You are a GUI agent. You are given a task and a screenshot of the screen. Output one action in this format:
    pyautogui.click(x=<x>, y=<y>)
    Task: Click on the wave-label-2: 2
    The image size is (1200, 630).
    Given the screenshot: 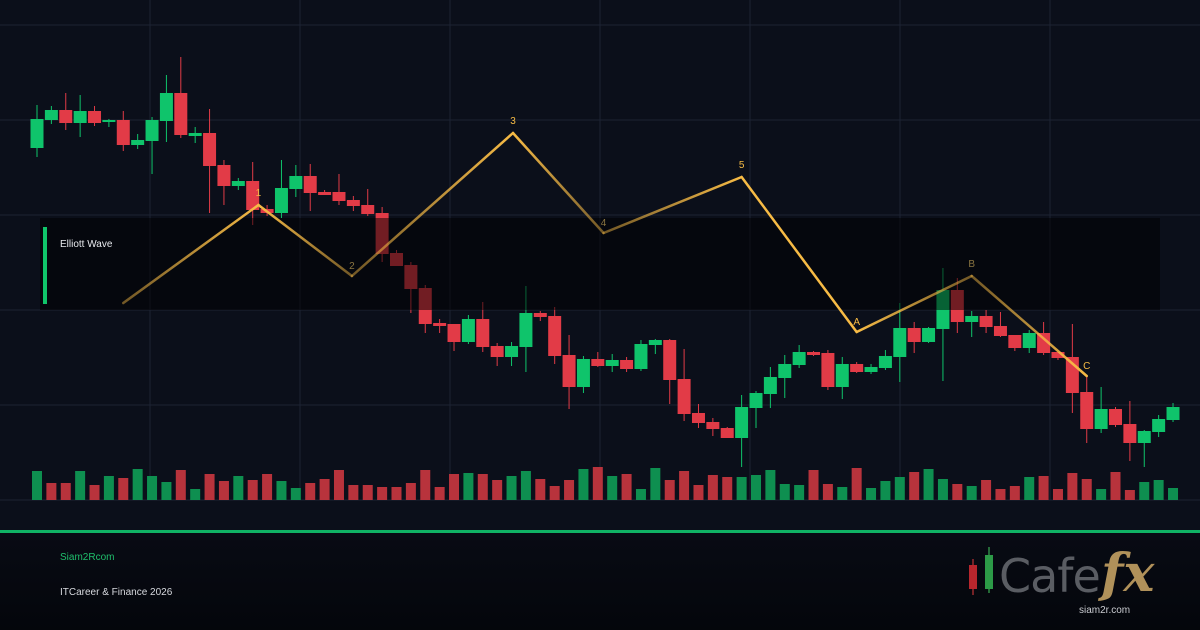 What is the action you would take?
    pyautogui.click(x=352, y=266)
    